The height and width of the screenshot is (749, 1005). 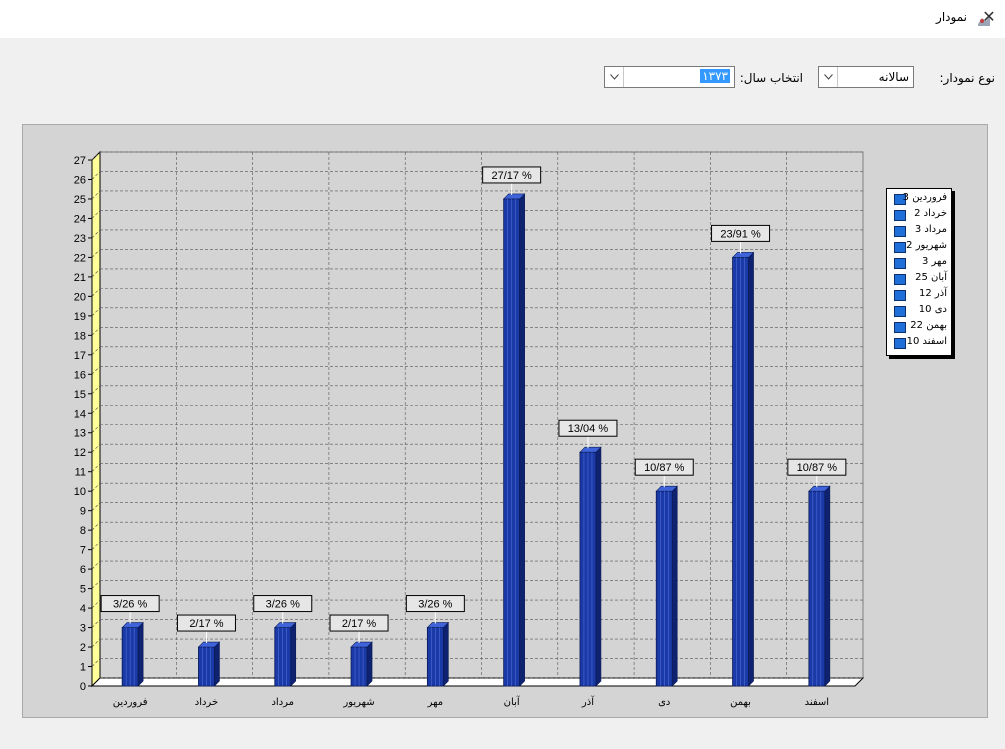 I want to click on y-tick-label: 18, so click(x=80, y=336).